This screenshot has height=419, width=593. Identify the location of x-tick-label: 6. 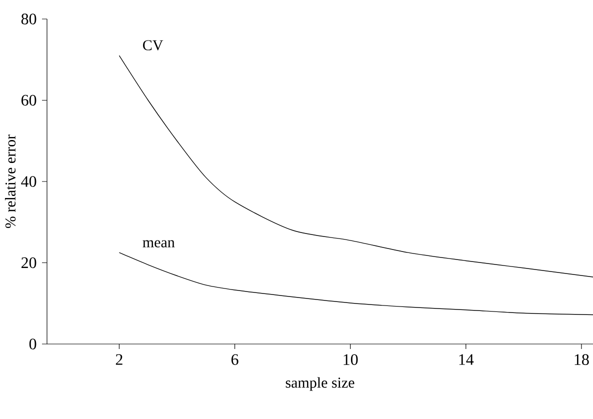
(234, 359).